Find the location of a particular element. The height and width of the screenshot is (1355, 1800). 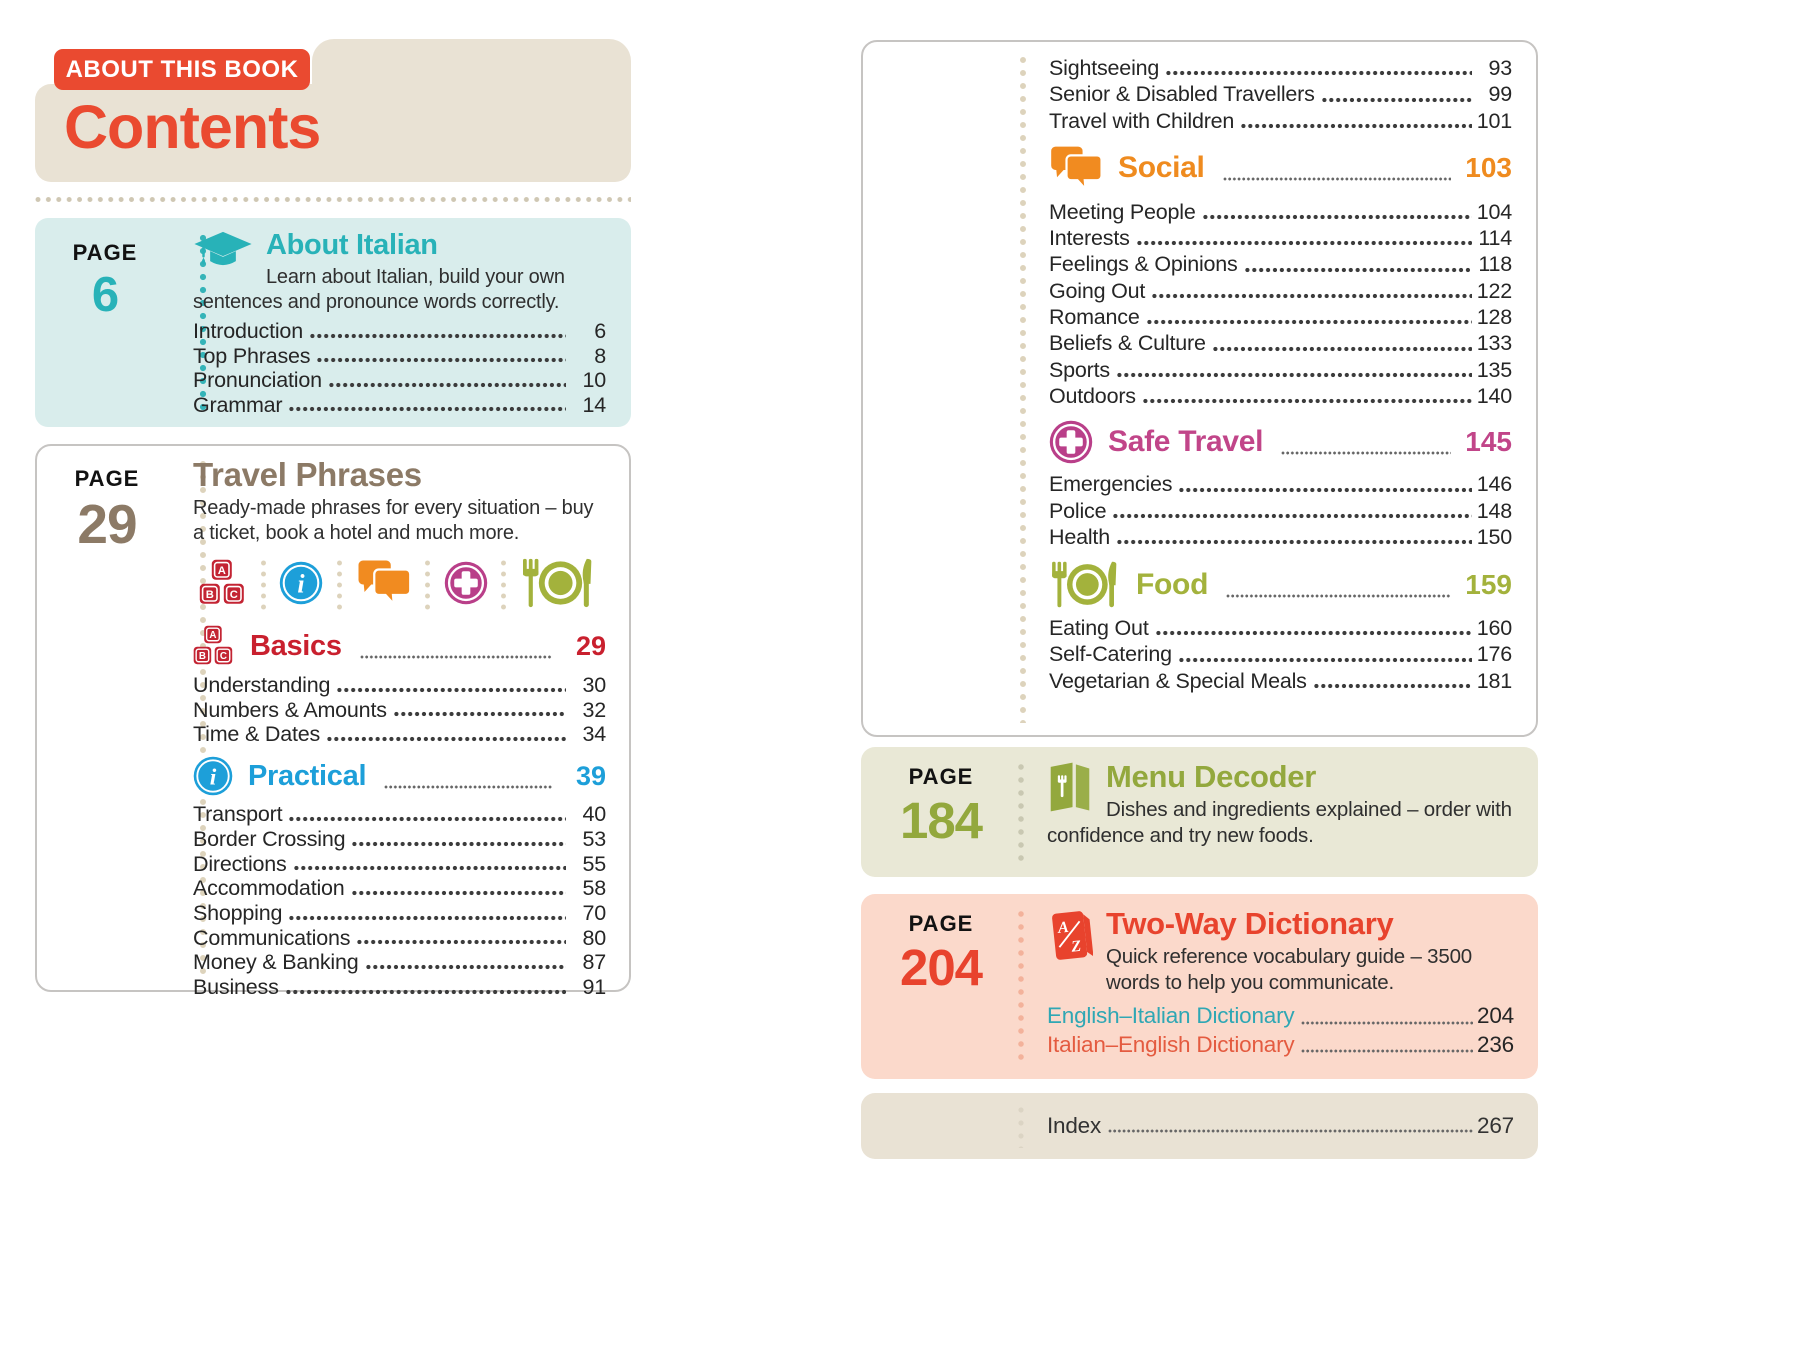

toc-label: Sightseeing is located at coordinates (1104, 68).